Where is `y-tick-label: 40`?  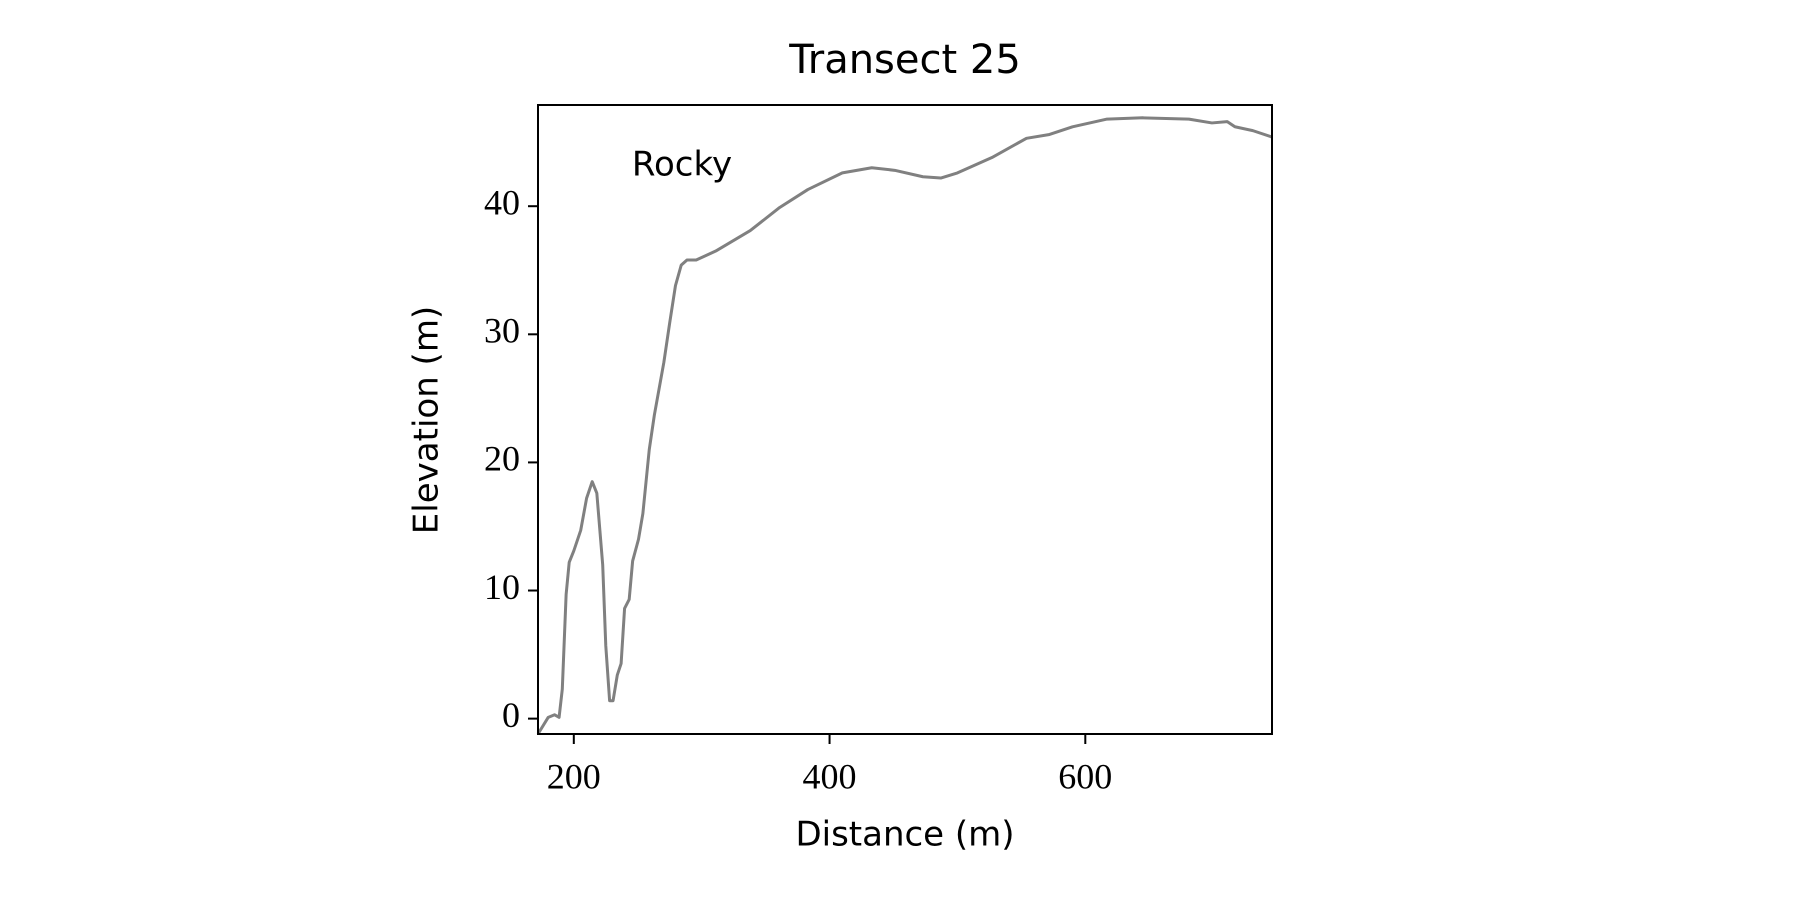 y-tick-label: 40 is located at coordinates (502, 202).